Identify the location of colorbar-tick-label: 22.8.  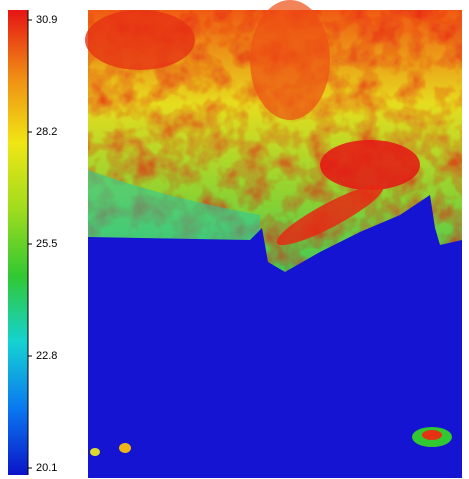
(46, 356).